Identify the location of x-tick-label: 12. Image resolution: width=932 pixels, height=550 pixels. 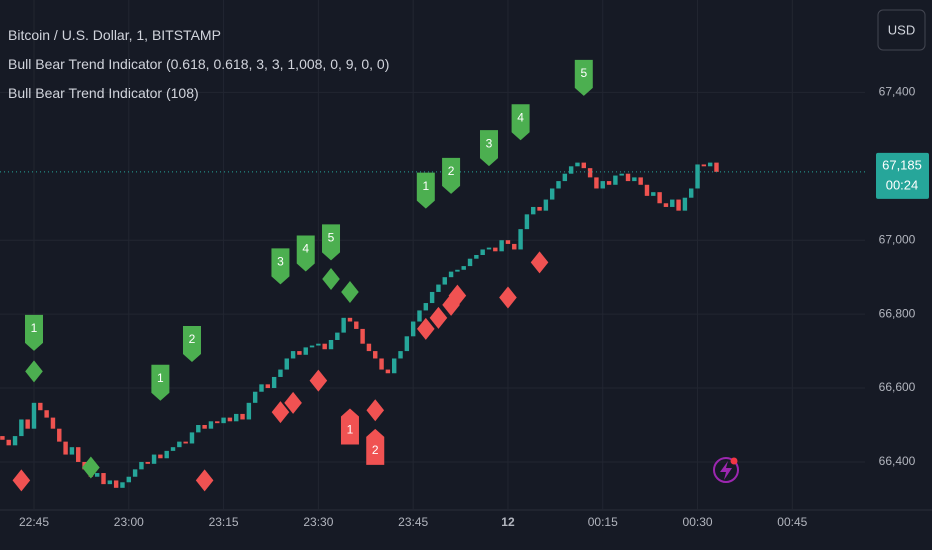
(508, 522).